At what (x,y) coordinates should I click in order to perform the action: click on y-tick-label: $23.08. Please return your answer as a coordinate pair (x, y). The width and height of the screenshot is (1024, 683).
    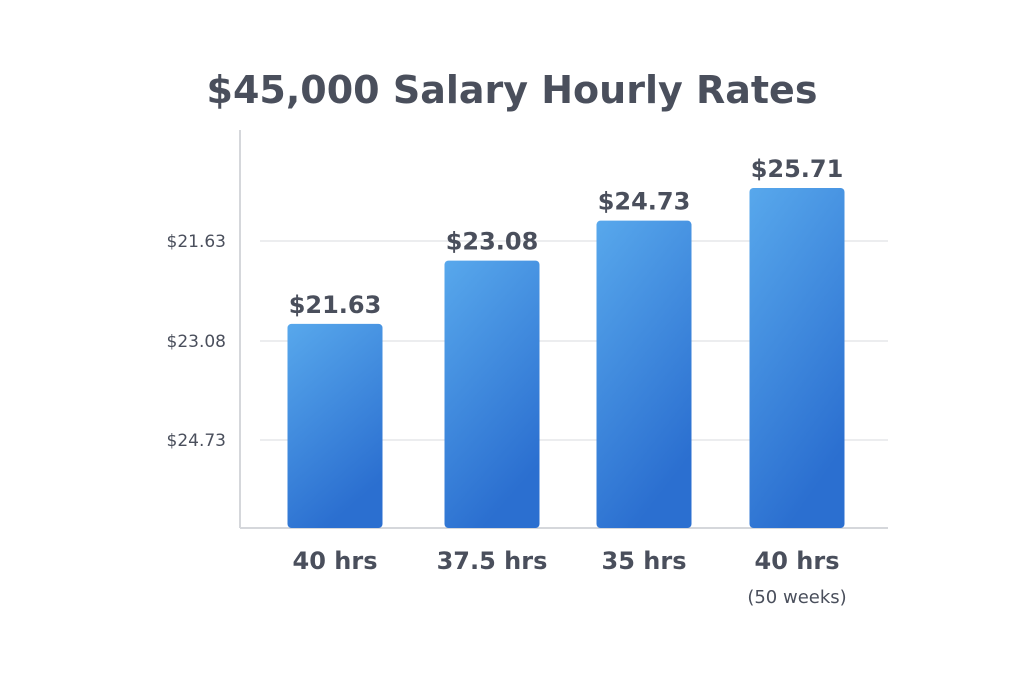
    Looking at the image, I should click on (196, 342).